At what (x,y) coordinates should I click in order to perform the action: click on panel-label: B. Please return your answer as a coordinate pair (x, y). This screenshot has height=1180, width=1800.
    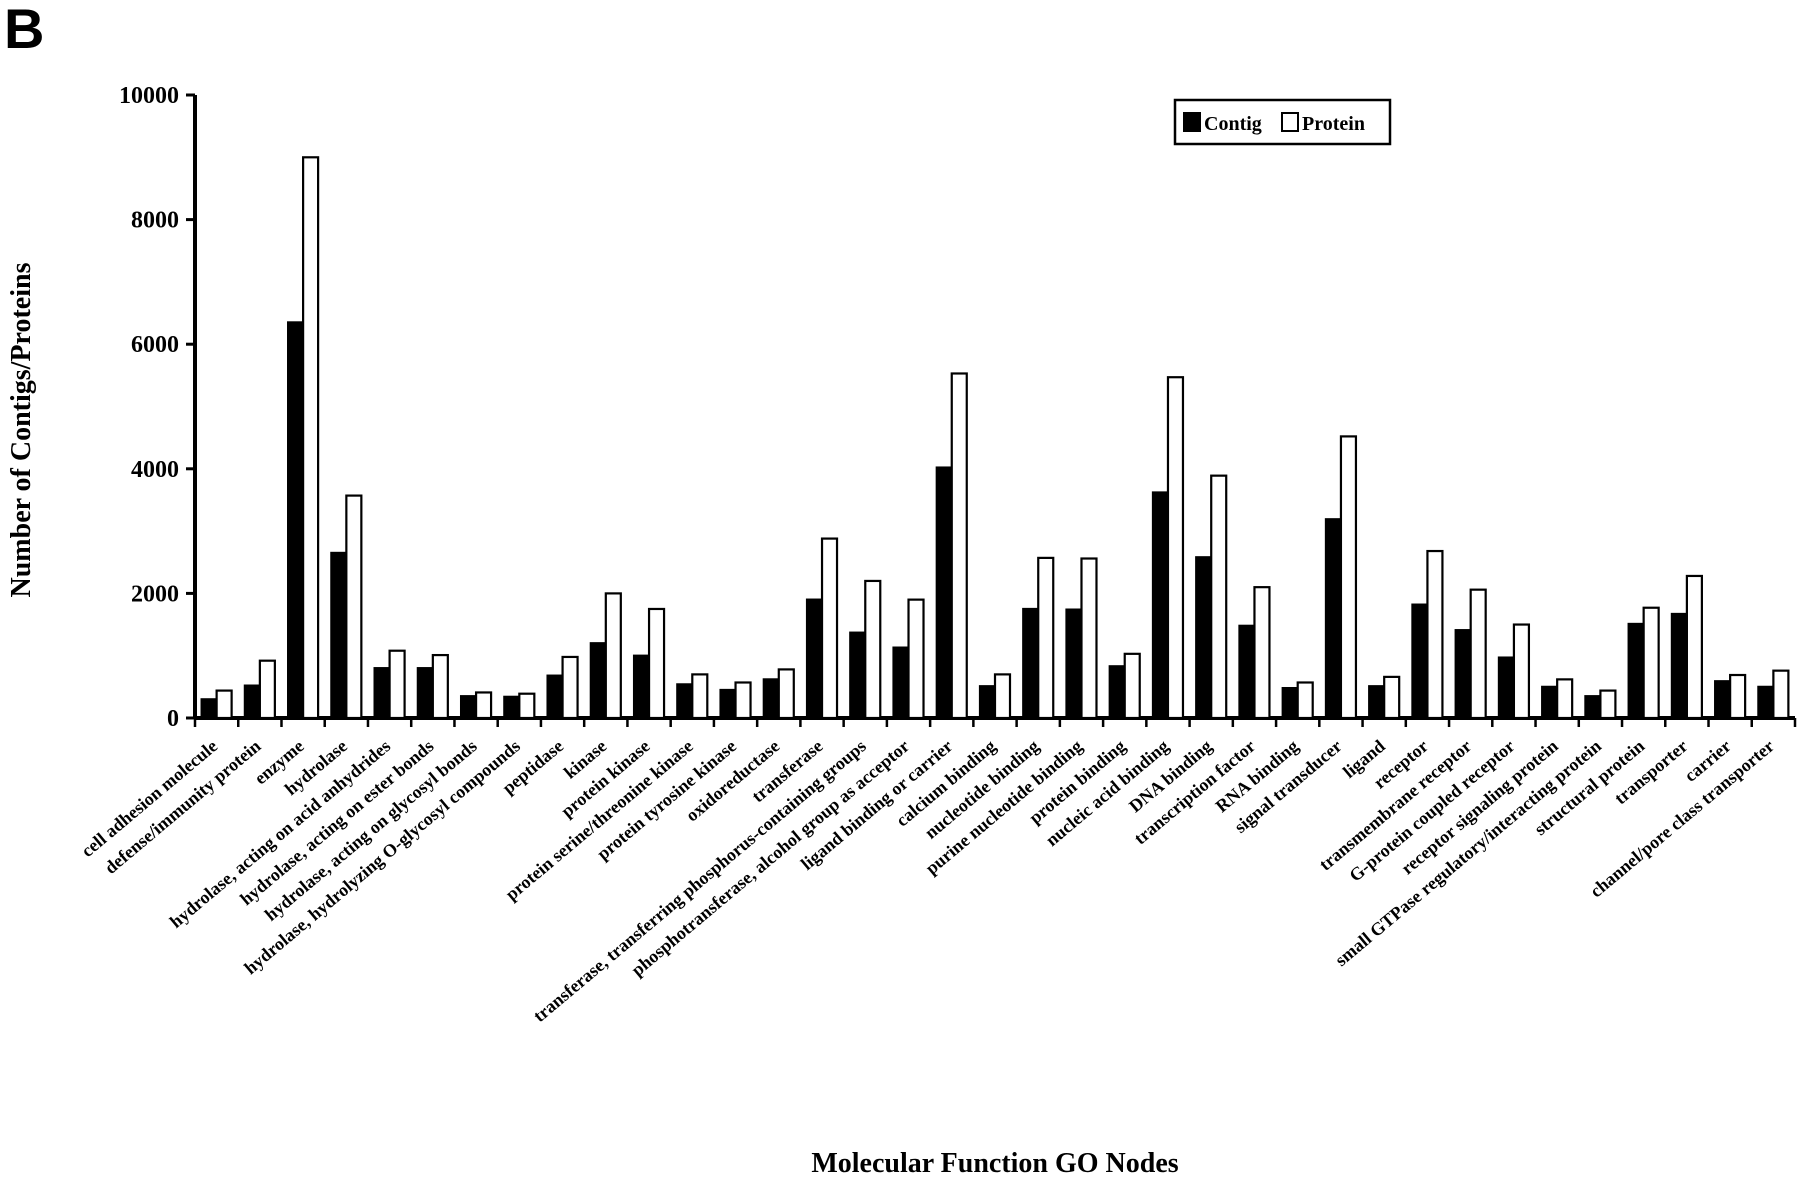
    Looking at the image, I should click on (24, 30).